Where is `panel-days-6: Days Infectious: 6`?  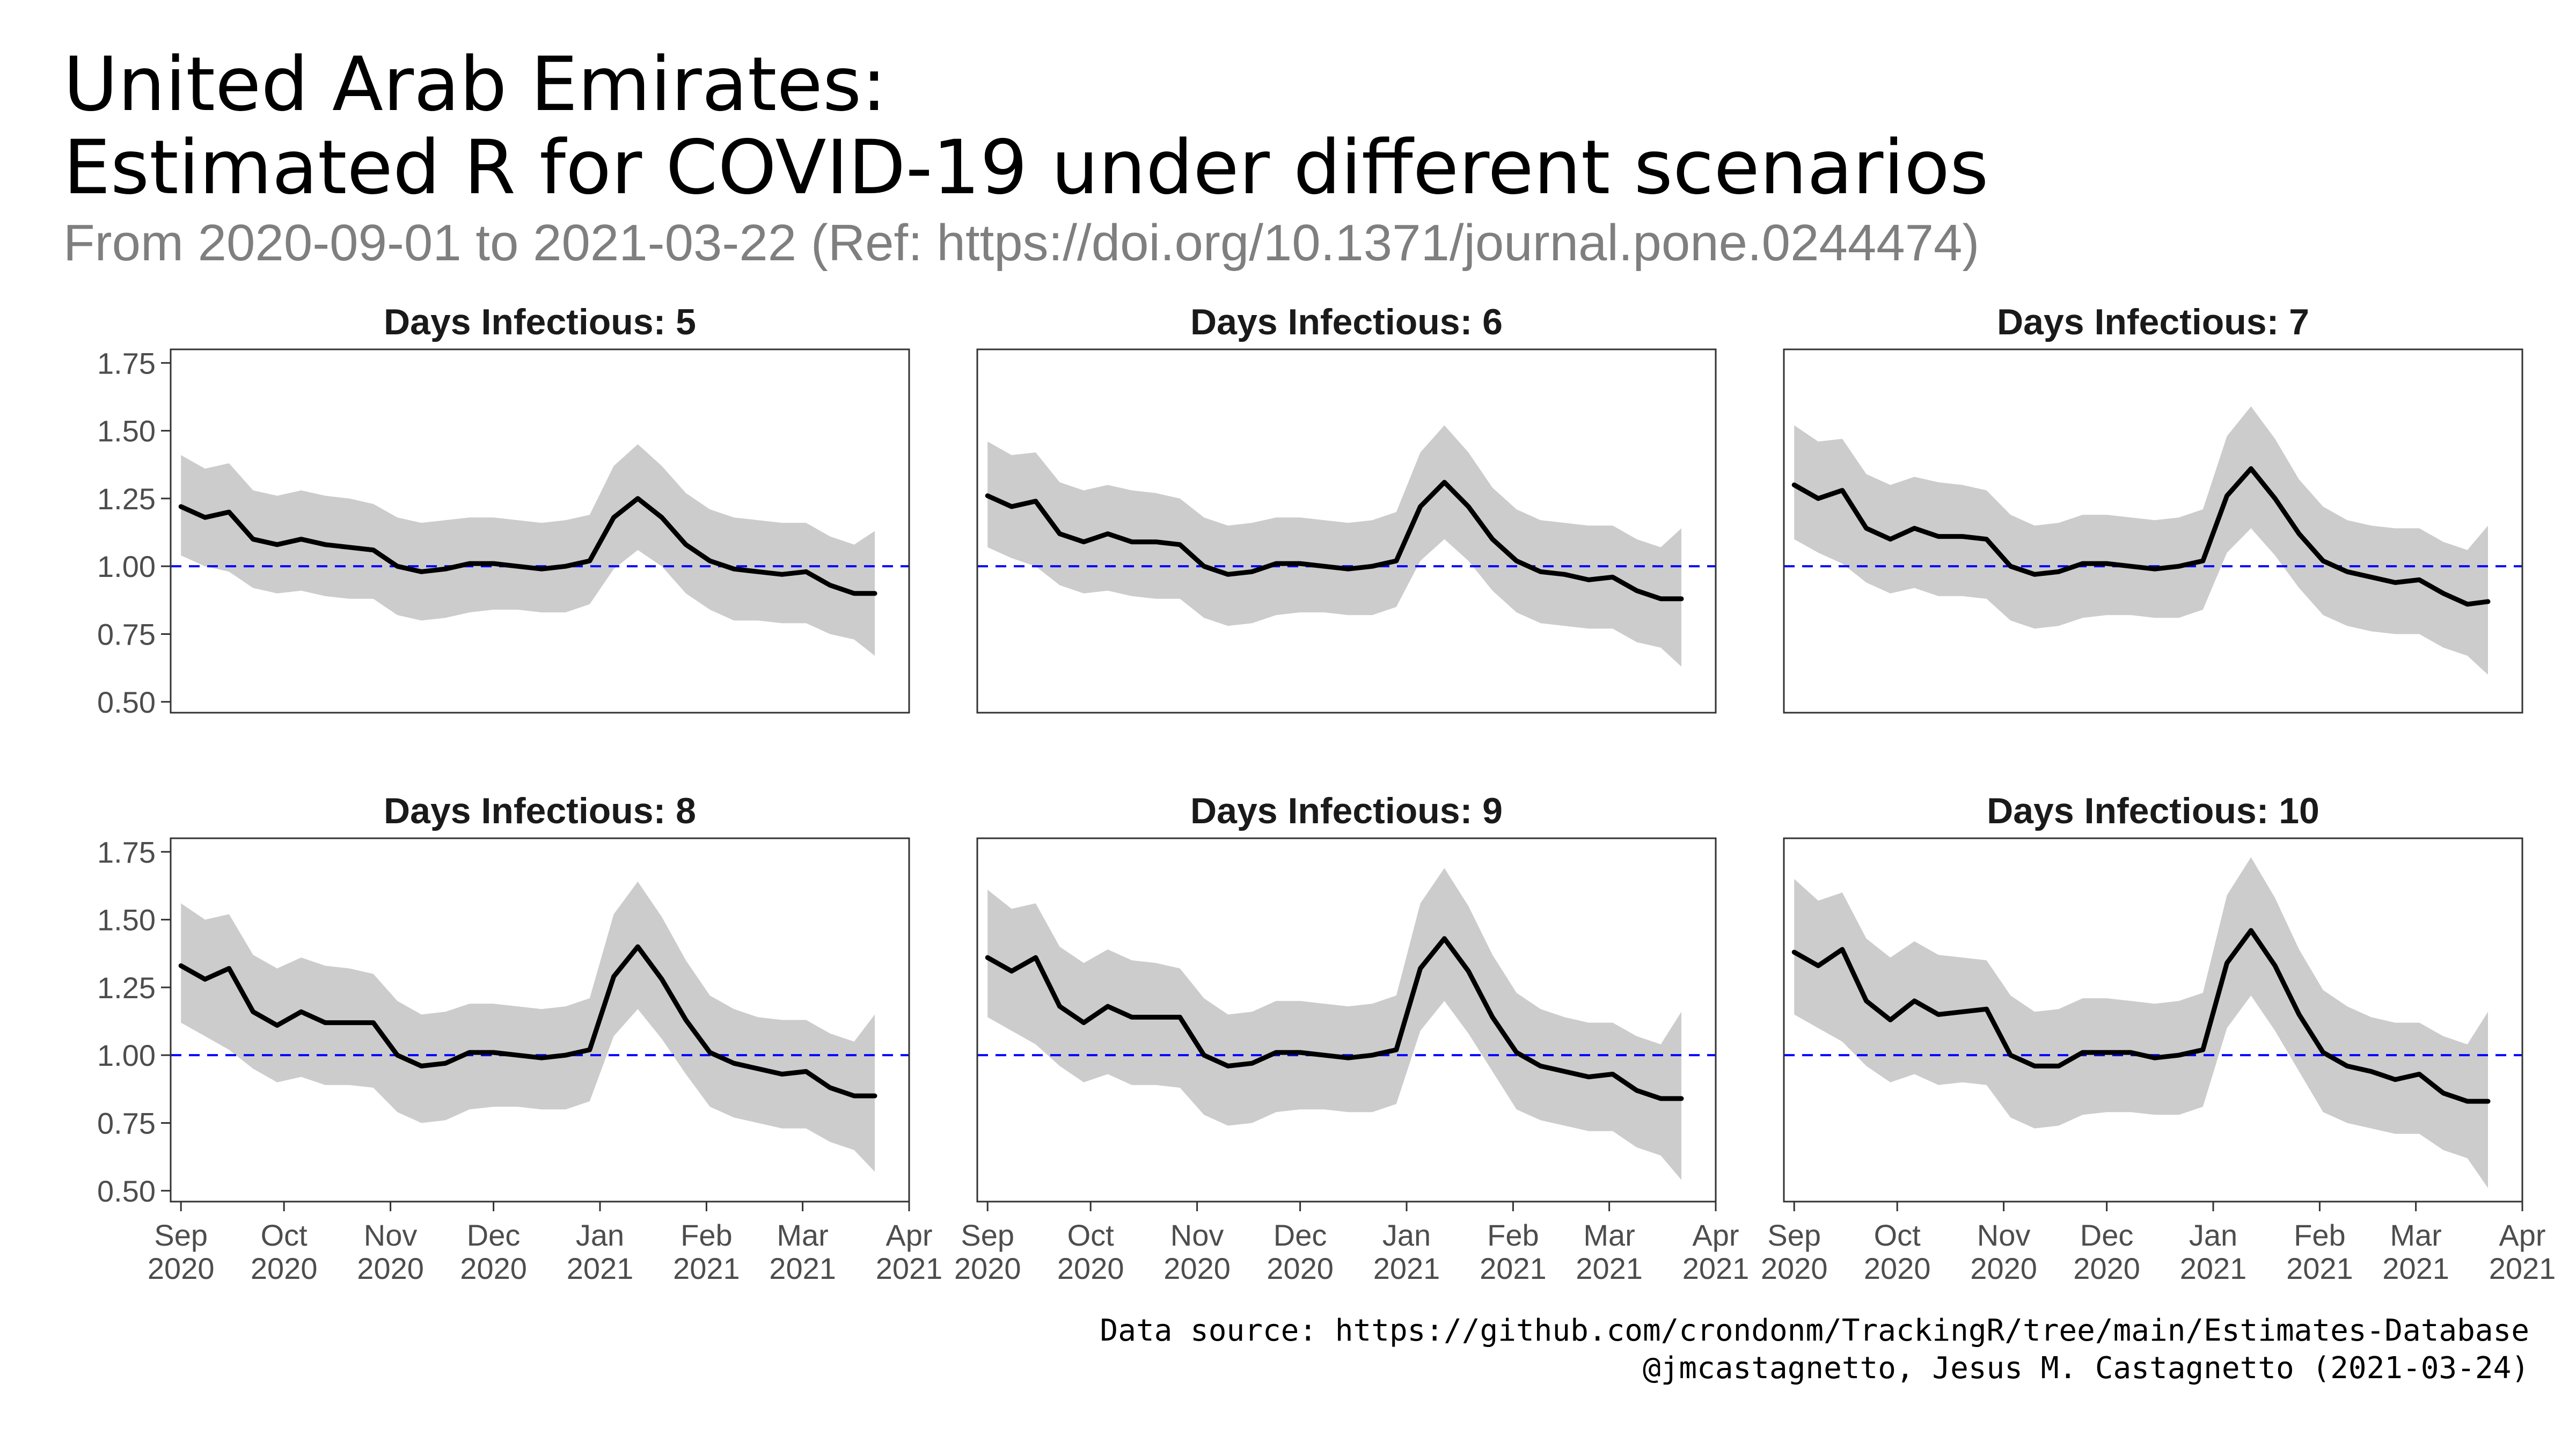
panel-days-6: Days Infectious: 6 is located at coordinates (1346, 507).